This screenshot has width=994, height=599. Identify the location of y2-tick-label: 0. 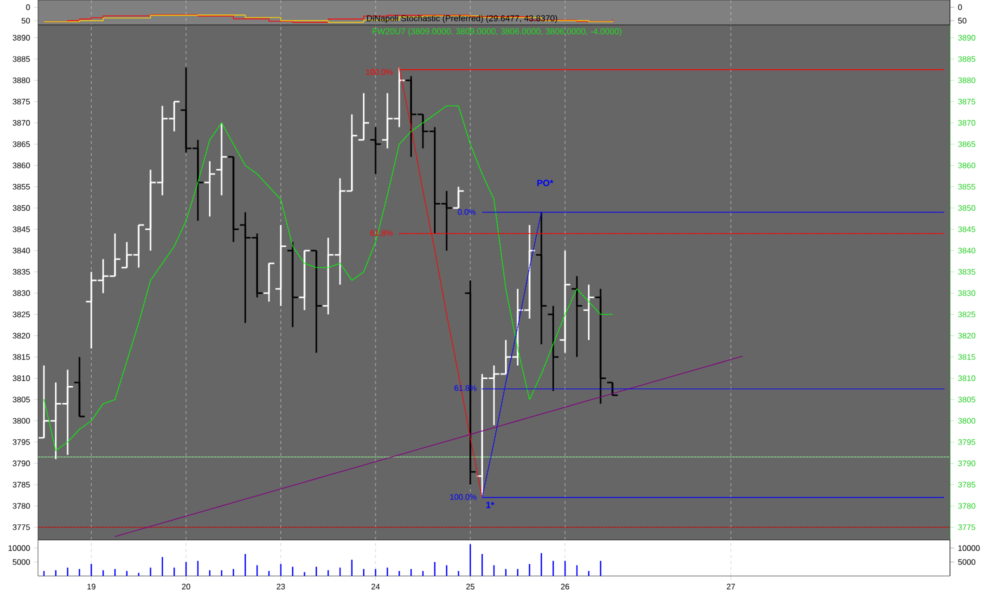
(960, 7).